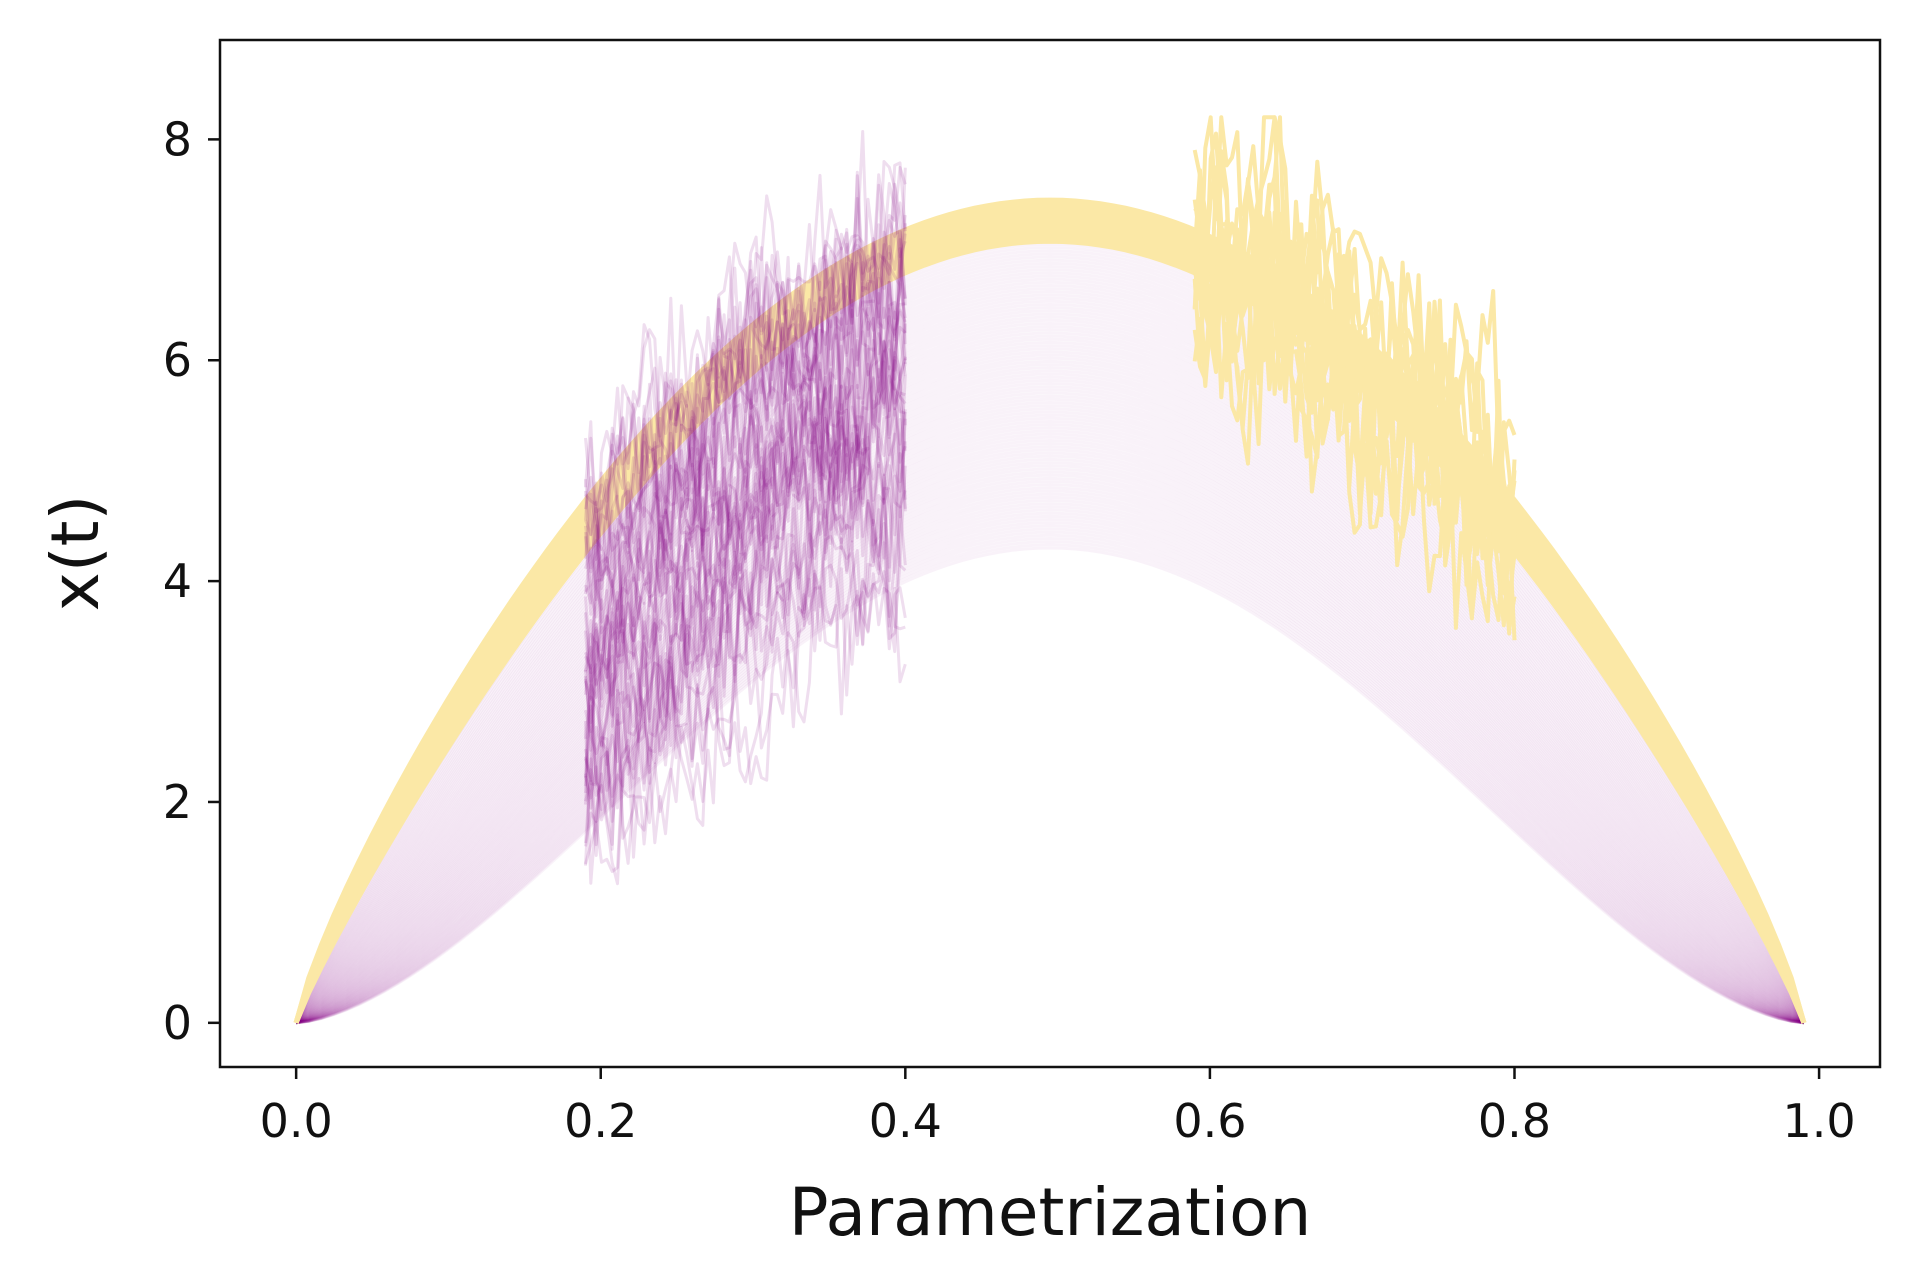 This screenshot has width=1920, height=1275. I want to click on x-tick-label: 0.4, so click(905, 1121).